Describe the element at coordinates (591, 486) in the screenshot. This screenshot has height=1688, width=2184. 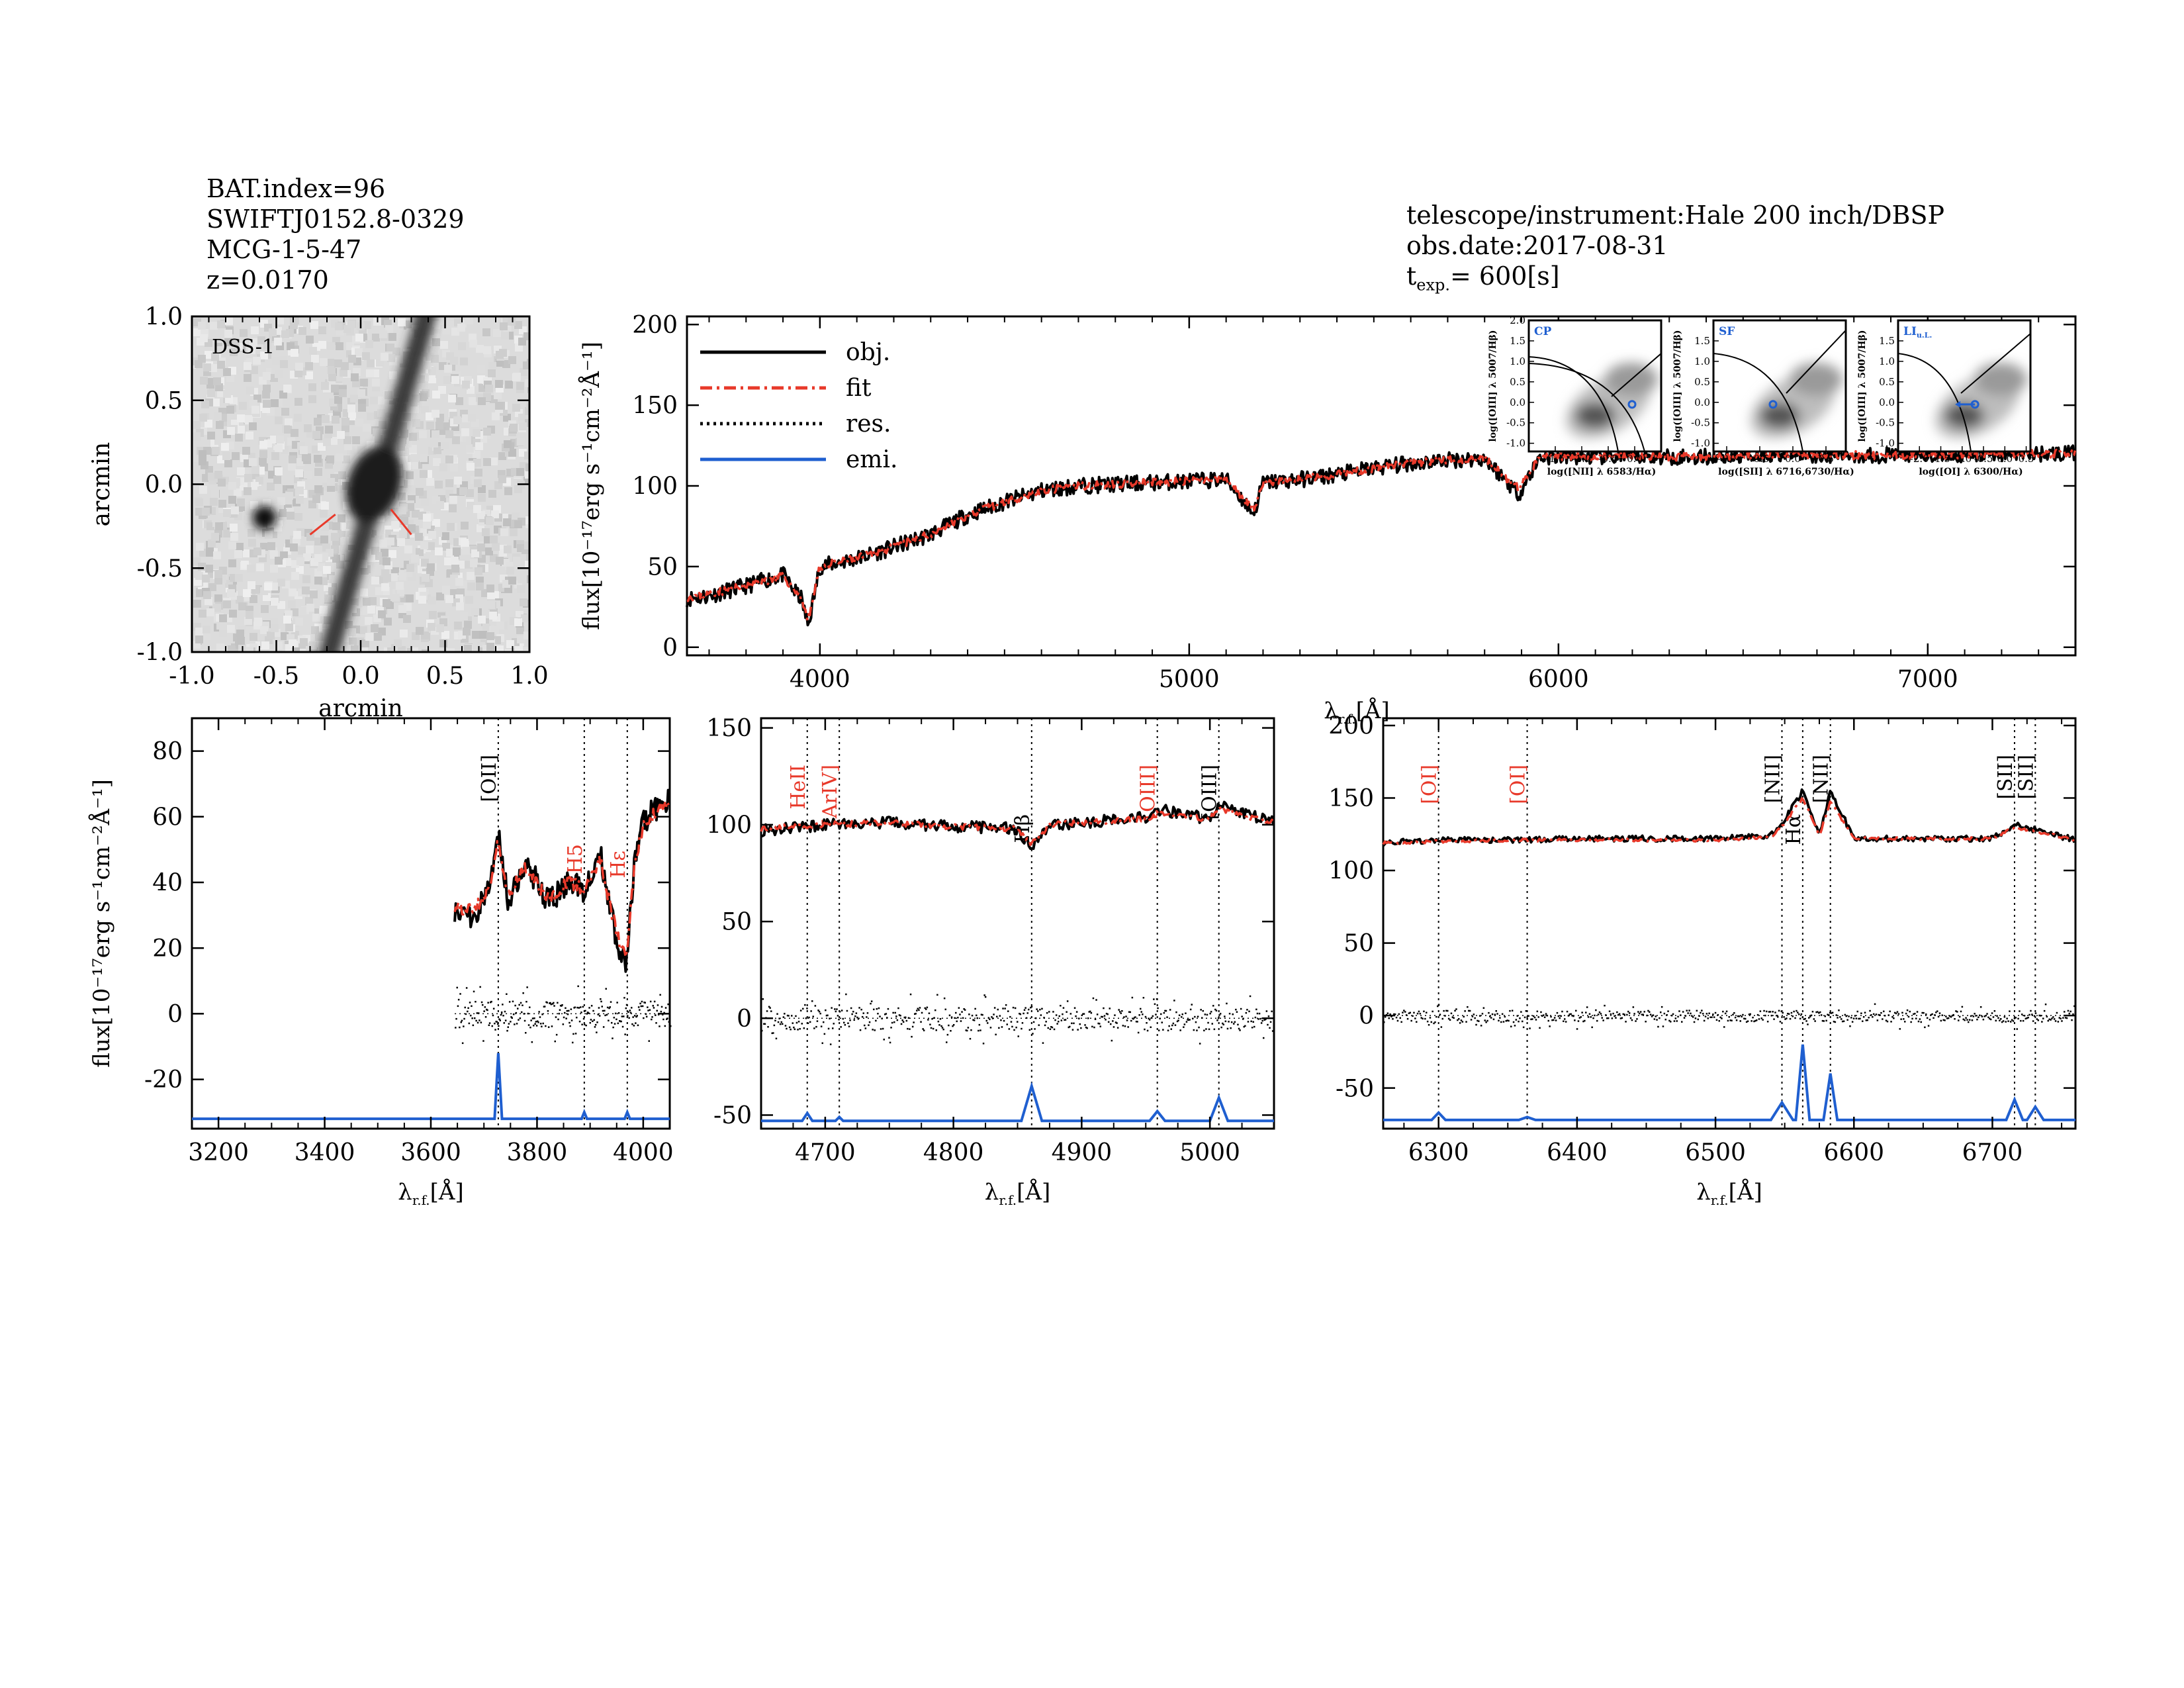
I see `spectrum-ylabel: flux[10⁻¹⁷erg s⁻¹cm⁻²Å⁻¹]` at that location.